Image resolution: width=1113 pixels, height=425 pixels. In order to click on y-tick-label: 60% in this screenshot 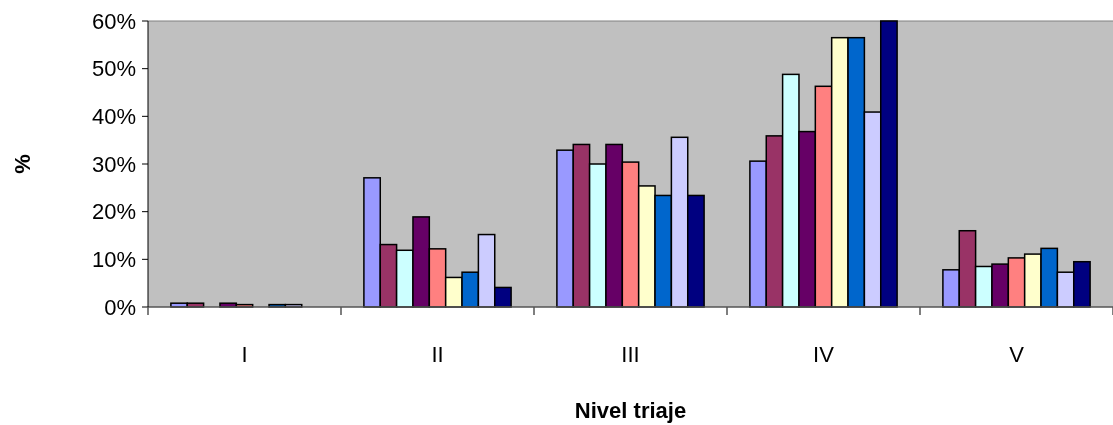, I will do `click(113, 21)`.